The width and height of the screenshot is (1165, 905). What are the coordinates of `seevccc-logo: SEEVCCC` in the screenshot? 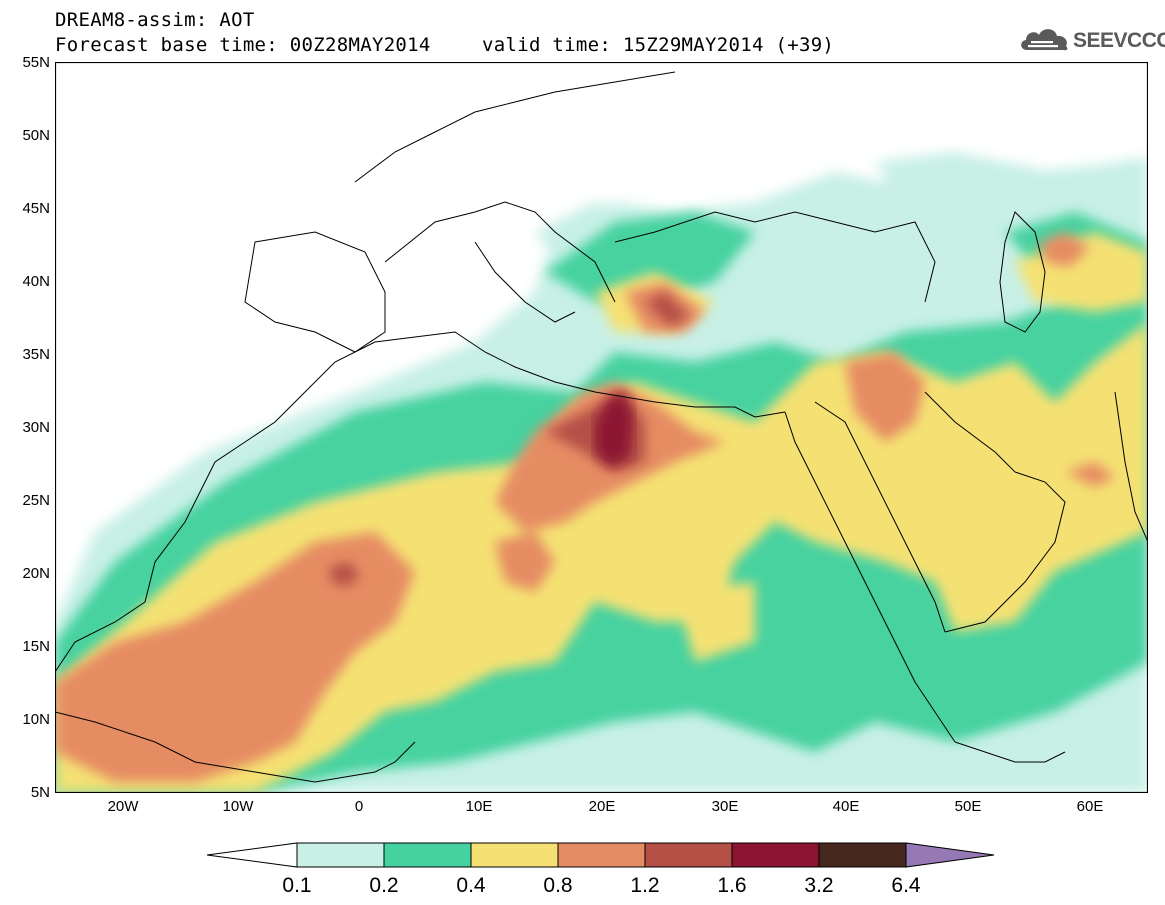 It's located at (1091, 39).